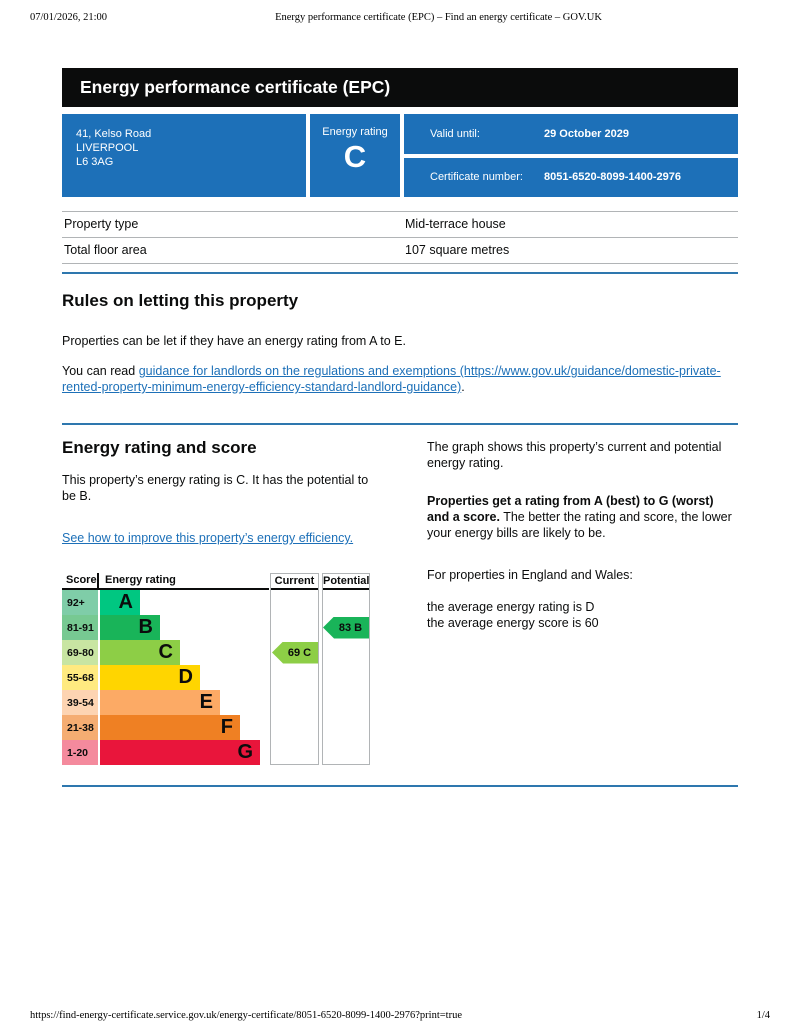 This screenshot has height=1033, width=800. I want to click on band-score-range: 81-91, so click(80, 627).